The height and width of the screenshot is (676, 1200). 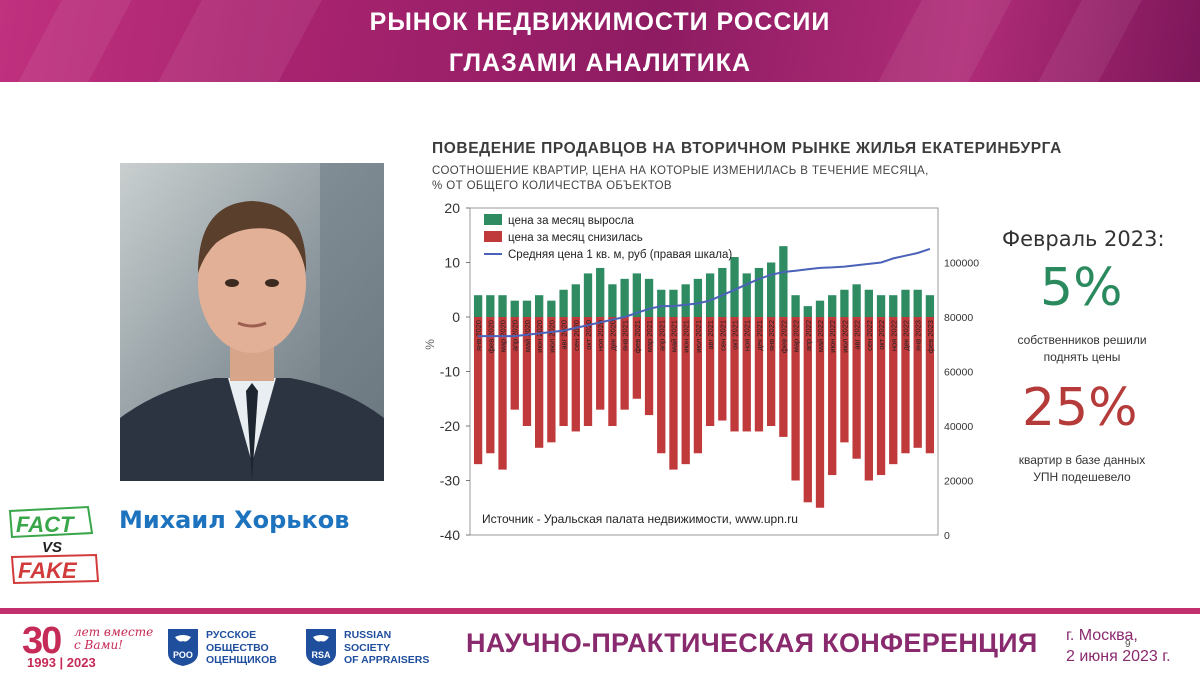 I want to click on y2-tick-label: 100000, so click(x=961, y=264).